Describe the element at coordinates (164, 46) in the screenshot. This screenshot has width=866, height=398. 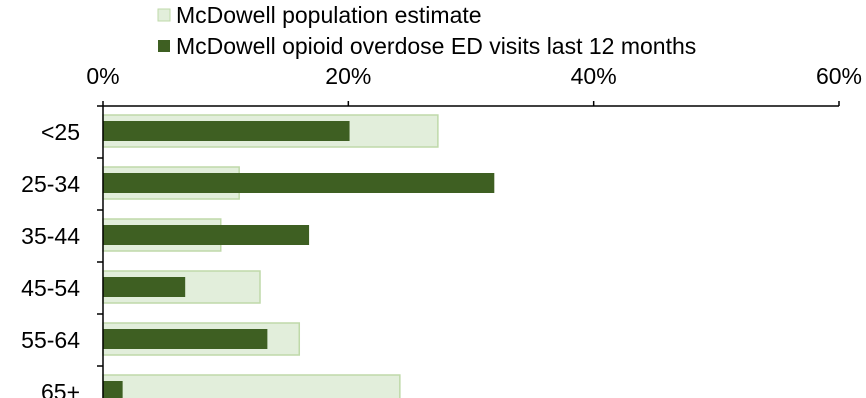
I see `legend-swatch-ed-visits` at that location.